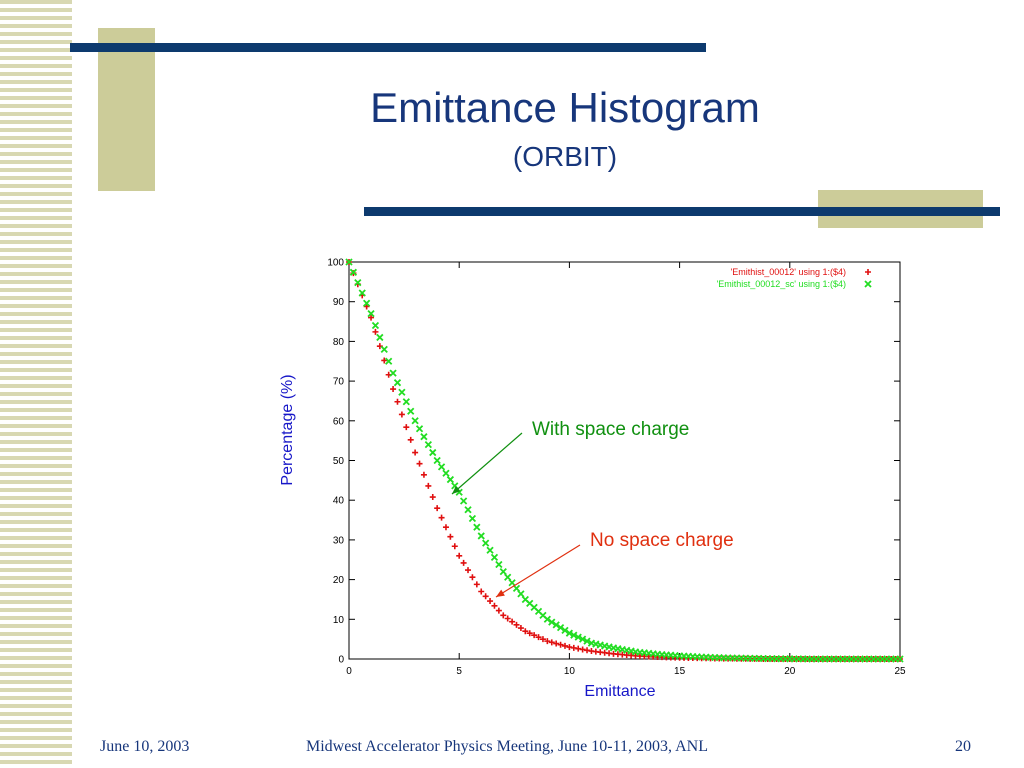 The image size is (1024, 768). What do you see at coordinates (538, 571) in the screenshot?
I see `arrow-no-space-charge` at bounding box center [538, 571].